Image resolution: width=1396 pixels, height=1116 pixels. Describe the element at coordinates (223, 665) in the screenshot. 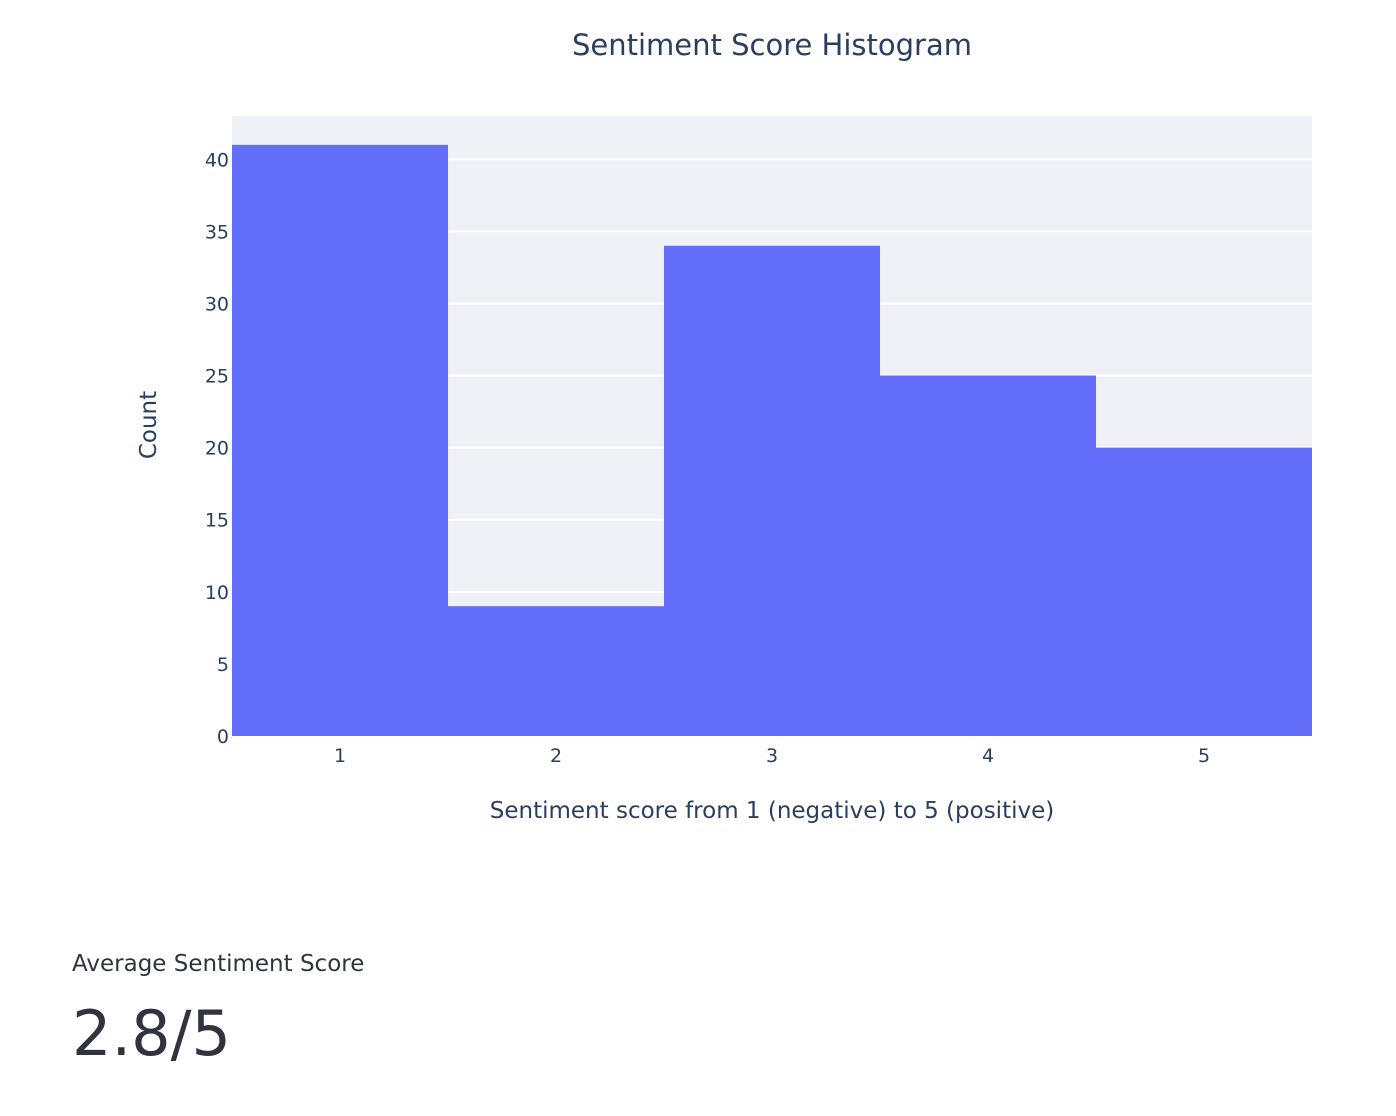

I see `y-tick-label: 5` at that location.